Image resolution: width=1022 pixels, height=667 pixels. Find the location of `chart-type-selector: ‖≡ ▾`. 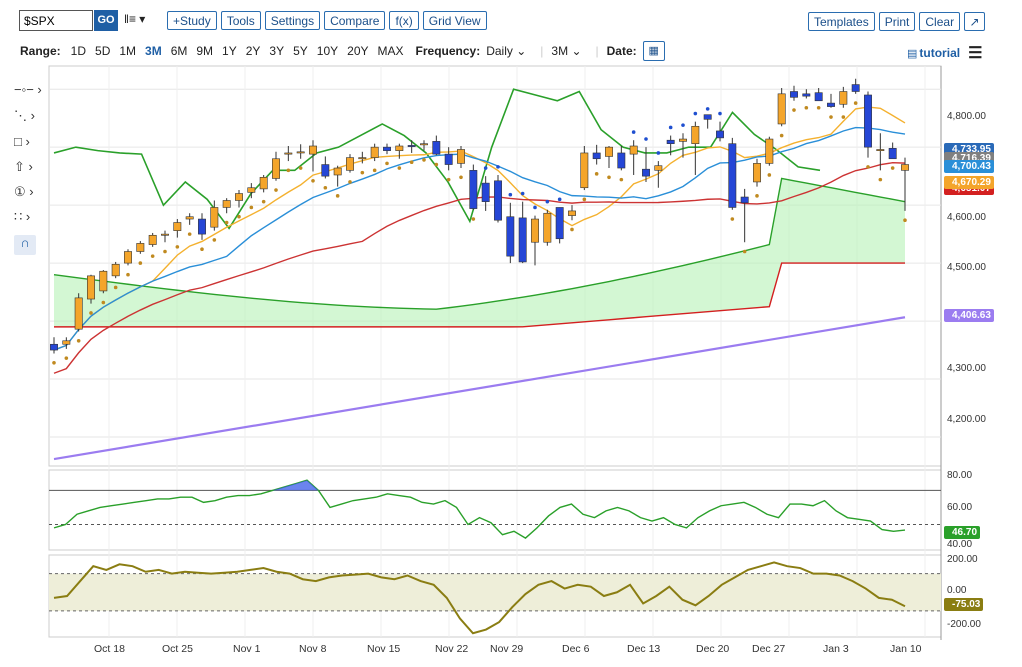

chart-type-selector: ‖≡ ▾ is located at coordinates (134, 19).